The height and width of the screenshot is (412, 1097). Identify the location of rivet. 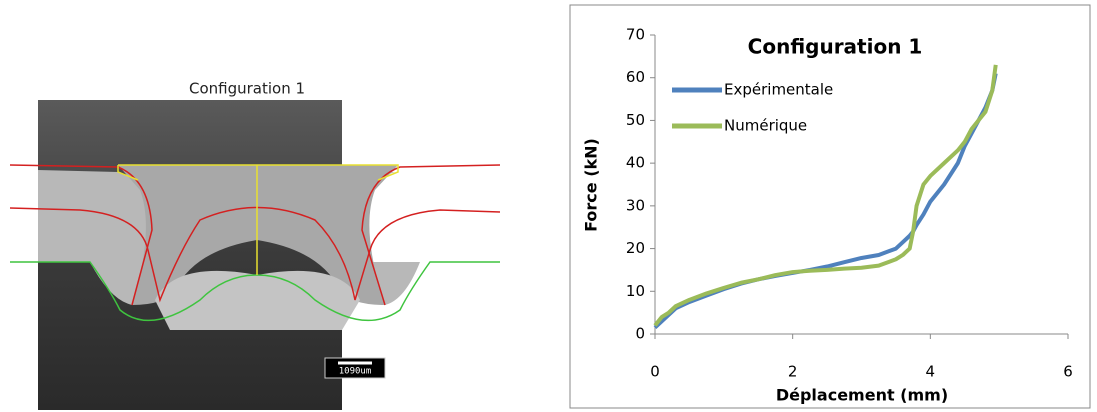
(258, 235).